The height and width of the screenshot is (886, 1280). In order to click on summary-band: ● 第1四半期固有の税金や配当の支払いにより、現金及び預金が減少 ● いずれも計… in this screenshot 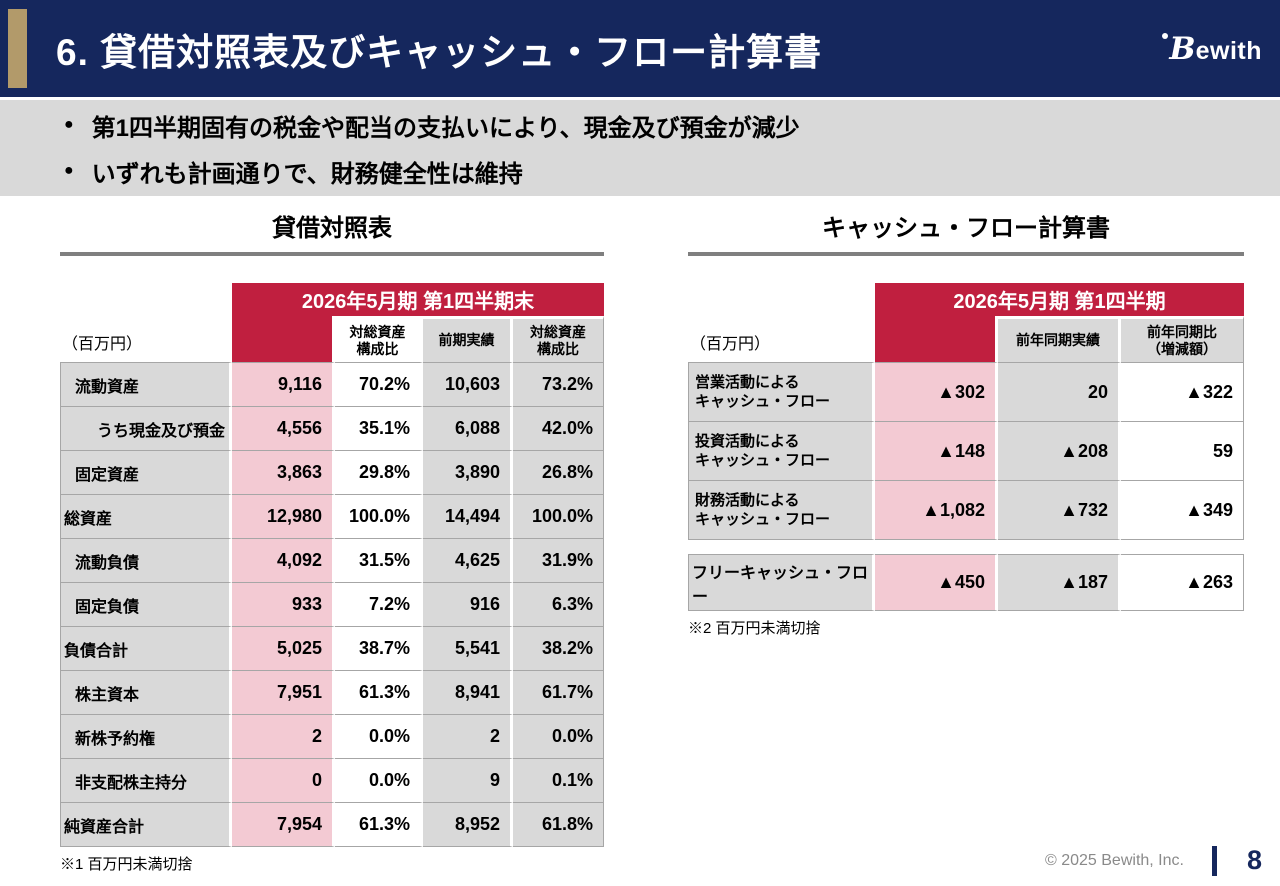, I will do `click(640, 148)`.